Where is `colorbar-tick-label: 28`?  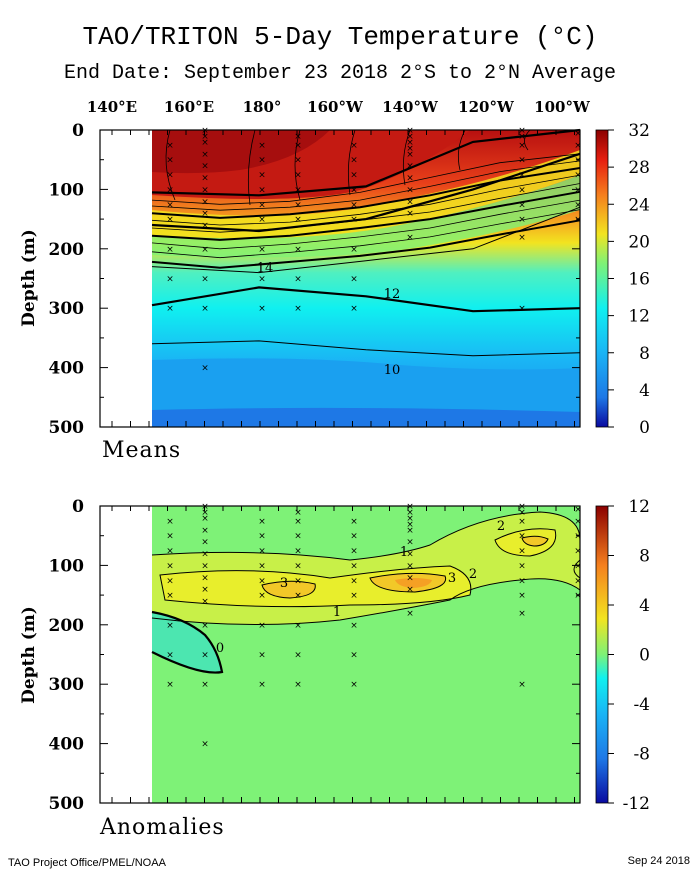 colorbar-tick-label: 28 is located at coordinates (639, 168).